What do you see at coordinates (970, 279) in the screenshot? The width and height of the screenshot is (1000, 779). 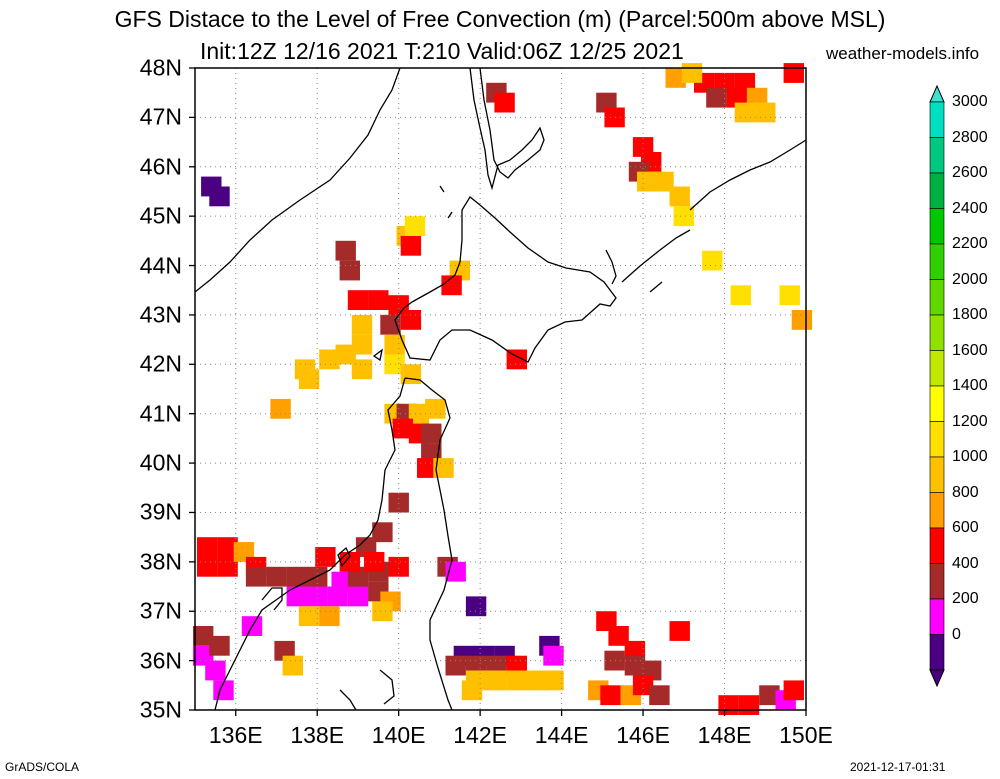 I see `colorbar-label: 2000` at bounding box center [970, 279].